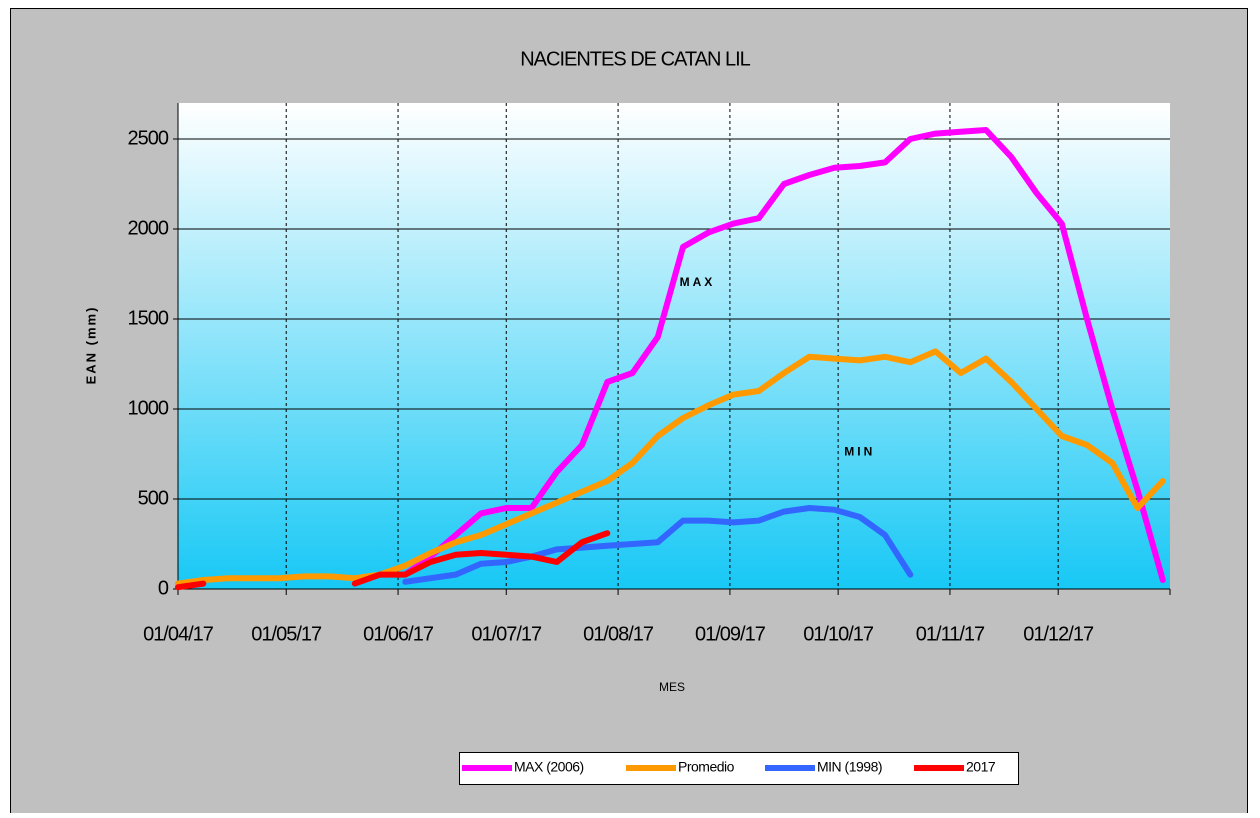 The height and width of the screenshot is (818, 1260). What do you see at coordinates (859, 451) in the screenshot?
I see `annotation: MIN` at bounding box center [859, 451].